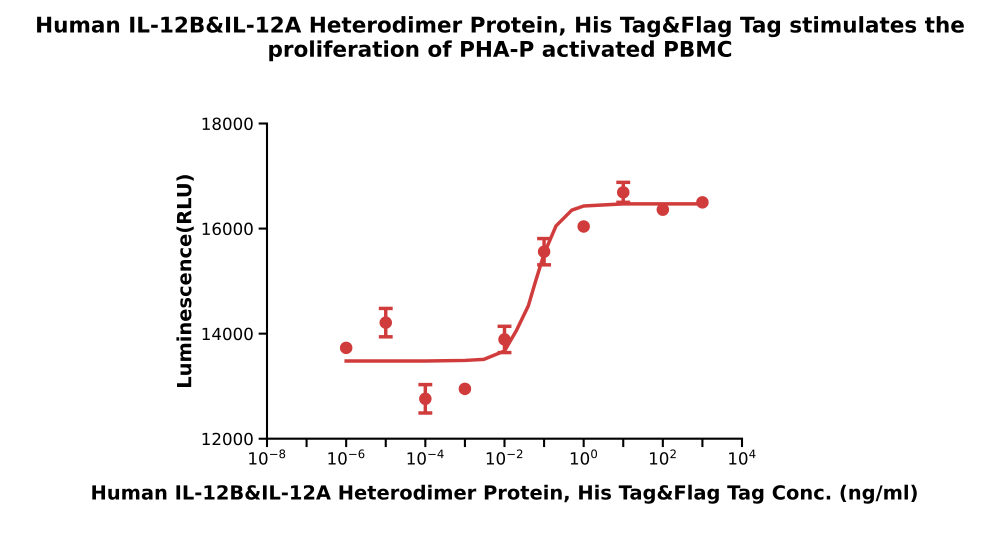 This screenshot has height=537, width=1000. I want to click on x-tick-label: 10$^{−2}$, so click(504, 457).